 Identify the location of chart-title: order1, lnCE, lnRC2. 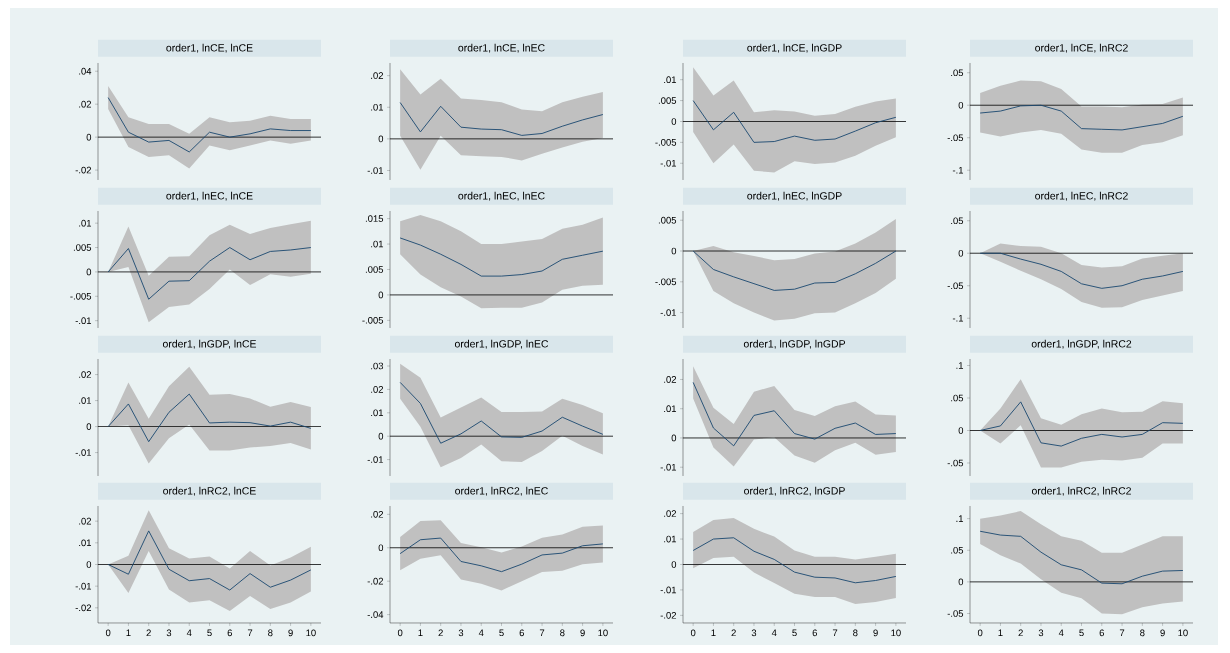
(1081, 48).